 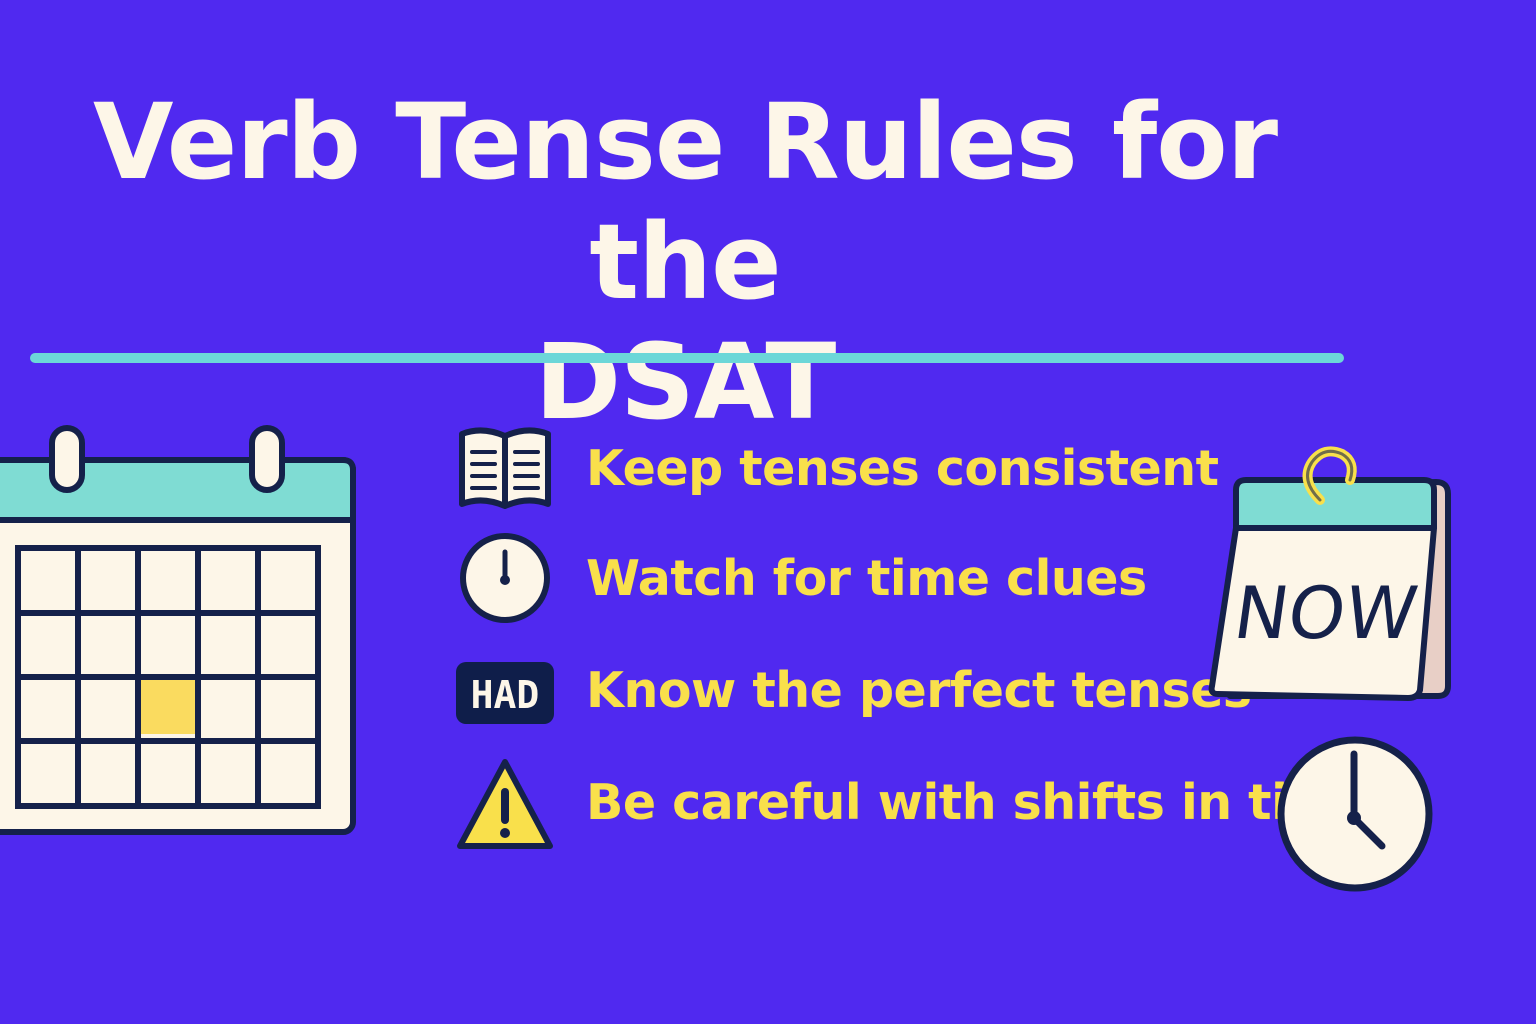 I want to click on calendar-icon, so click(x=178, y=630).